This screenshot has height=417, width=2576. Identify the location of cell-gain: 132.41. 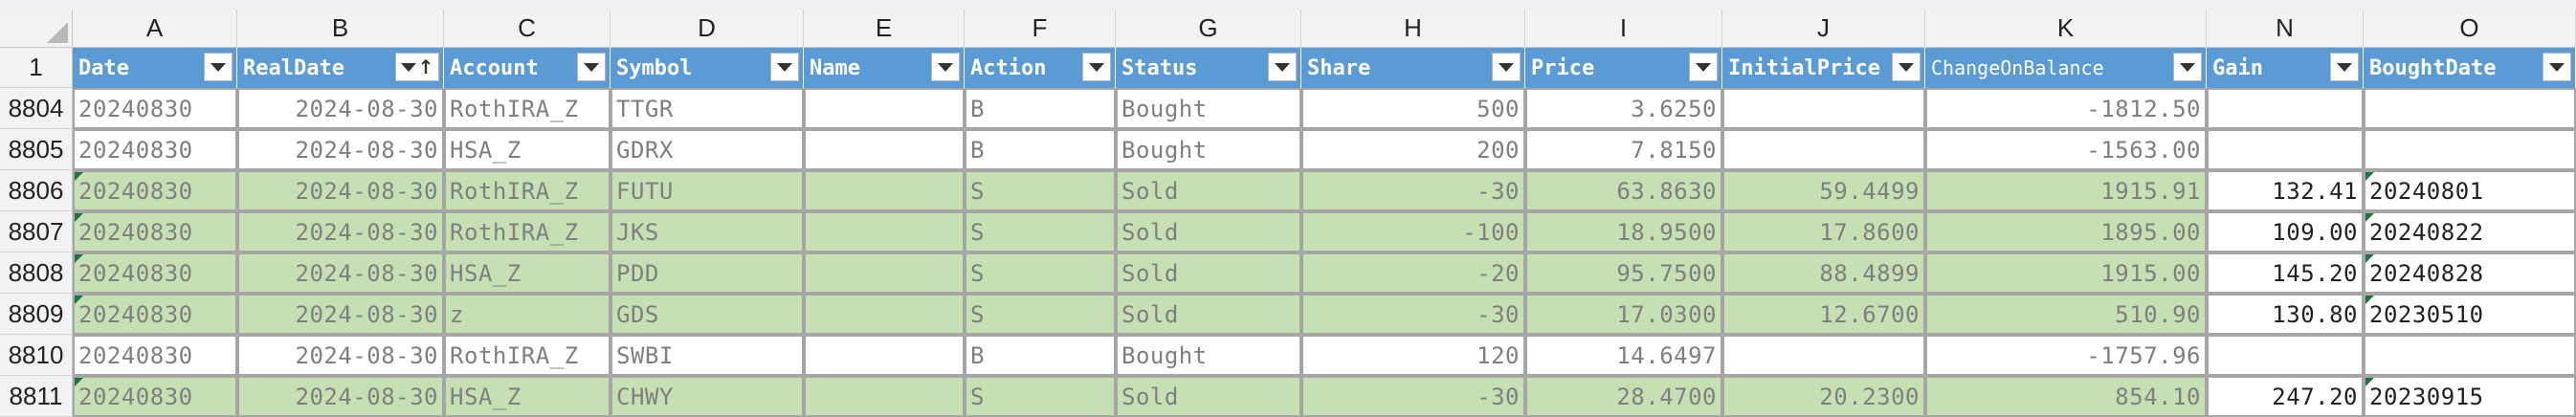
(2285, 190).